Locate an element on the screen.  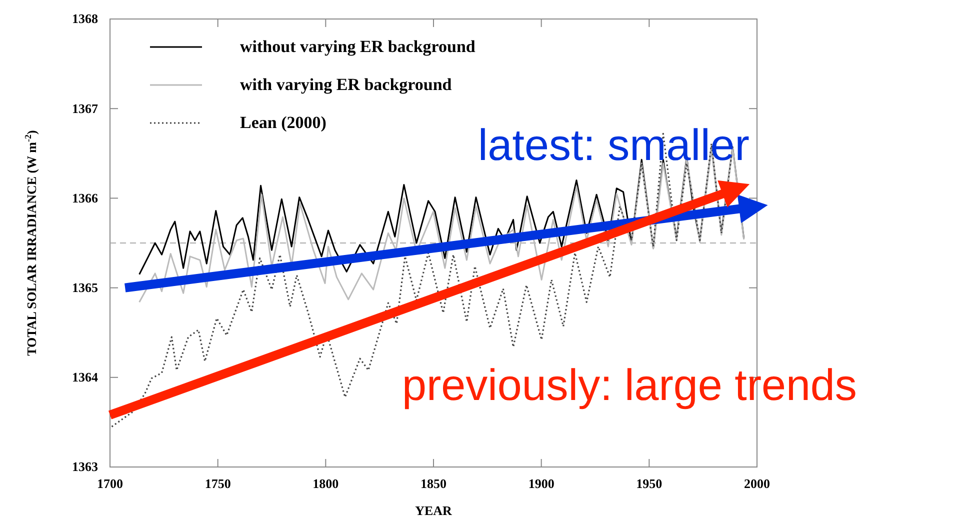
y-tick-label: 1364 is located at coordinates (85, 377).